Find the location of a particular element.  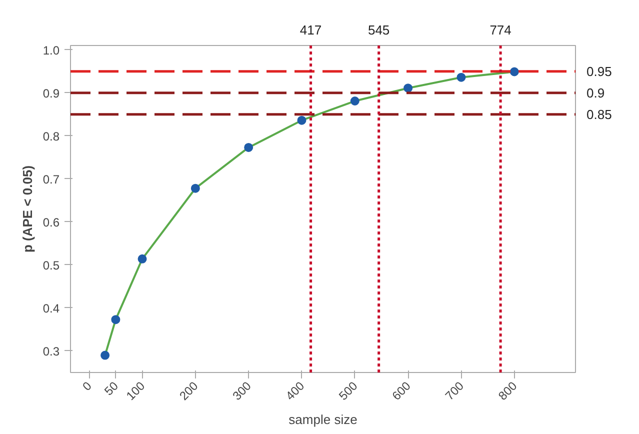

x-tick-label: 300 is located at coordinates (242, 390).